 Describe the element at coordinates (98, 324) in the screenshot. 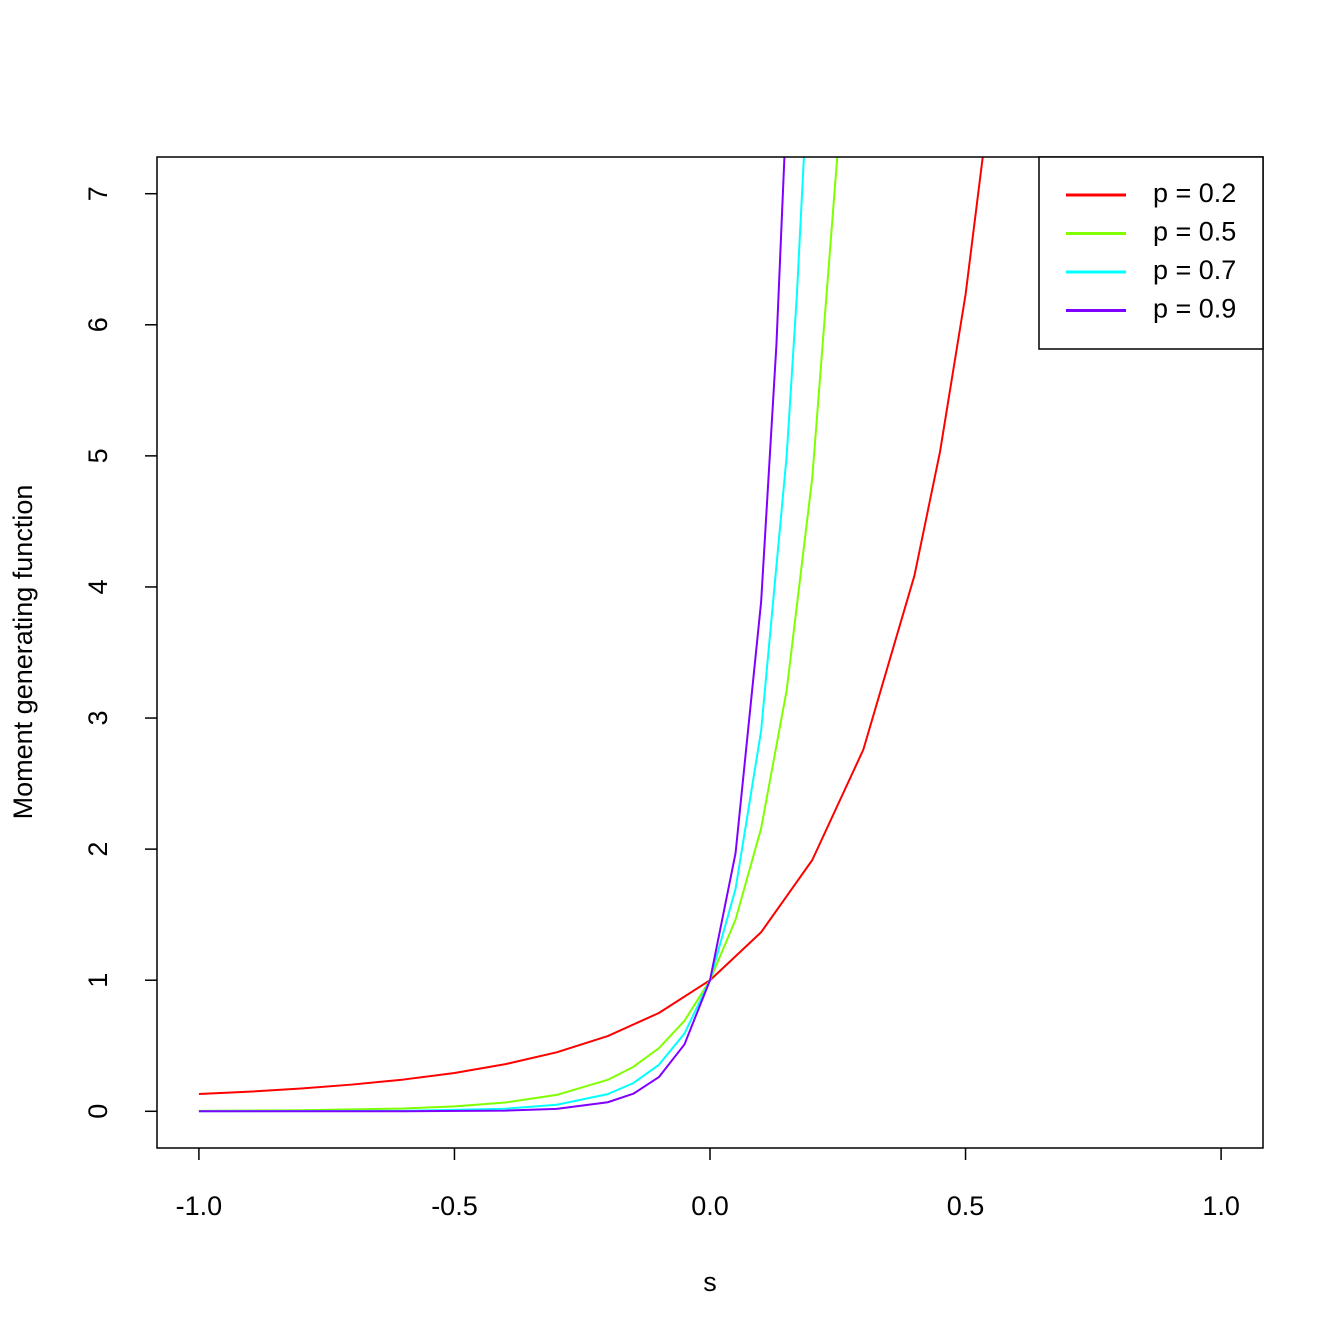

I see `y-tick-label: 6` at that location.